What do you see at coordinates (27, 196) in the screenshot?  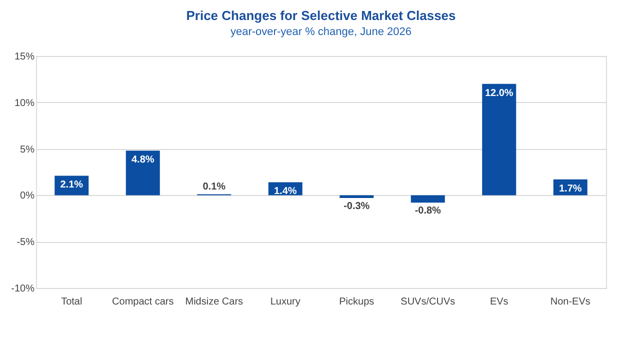 I see `y-tick-label: 0%` at bounding box center [27, 196].